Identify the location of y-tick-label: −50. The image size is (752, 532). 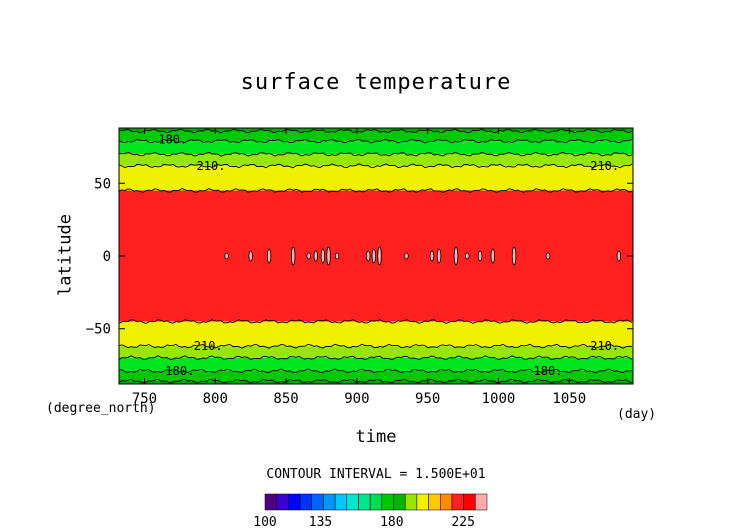
(98, 330).